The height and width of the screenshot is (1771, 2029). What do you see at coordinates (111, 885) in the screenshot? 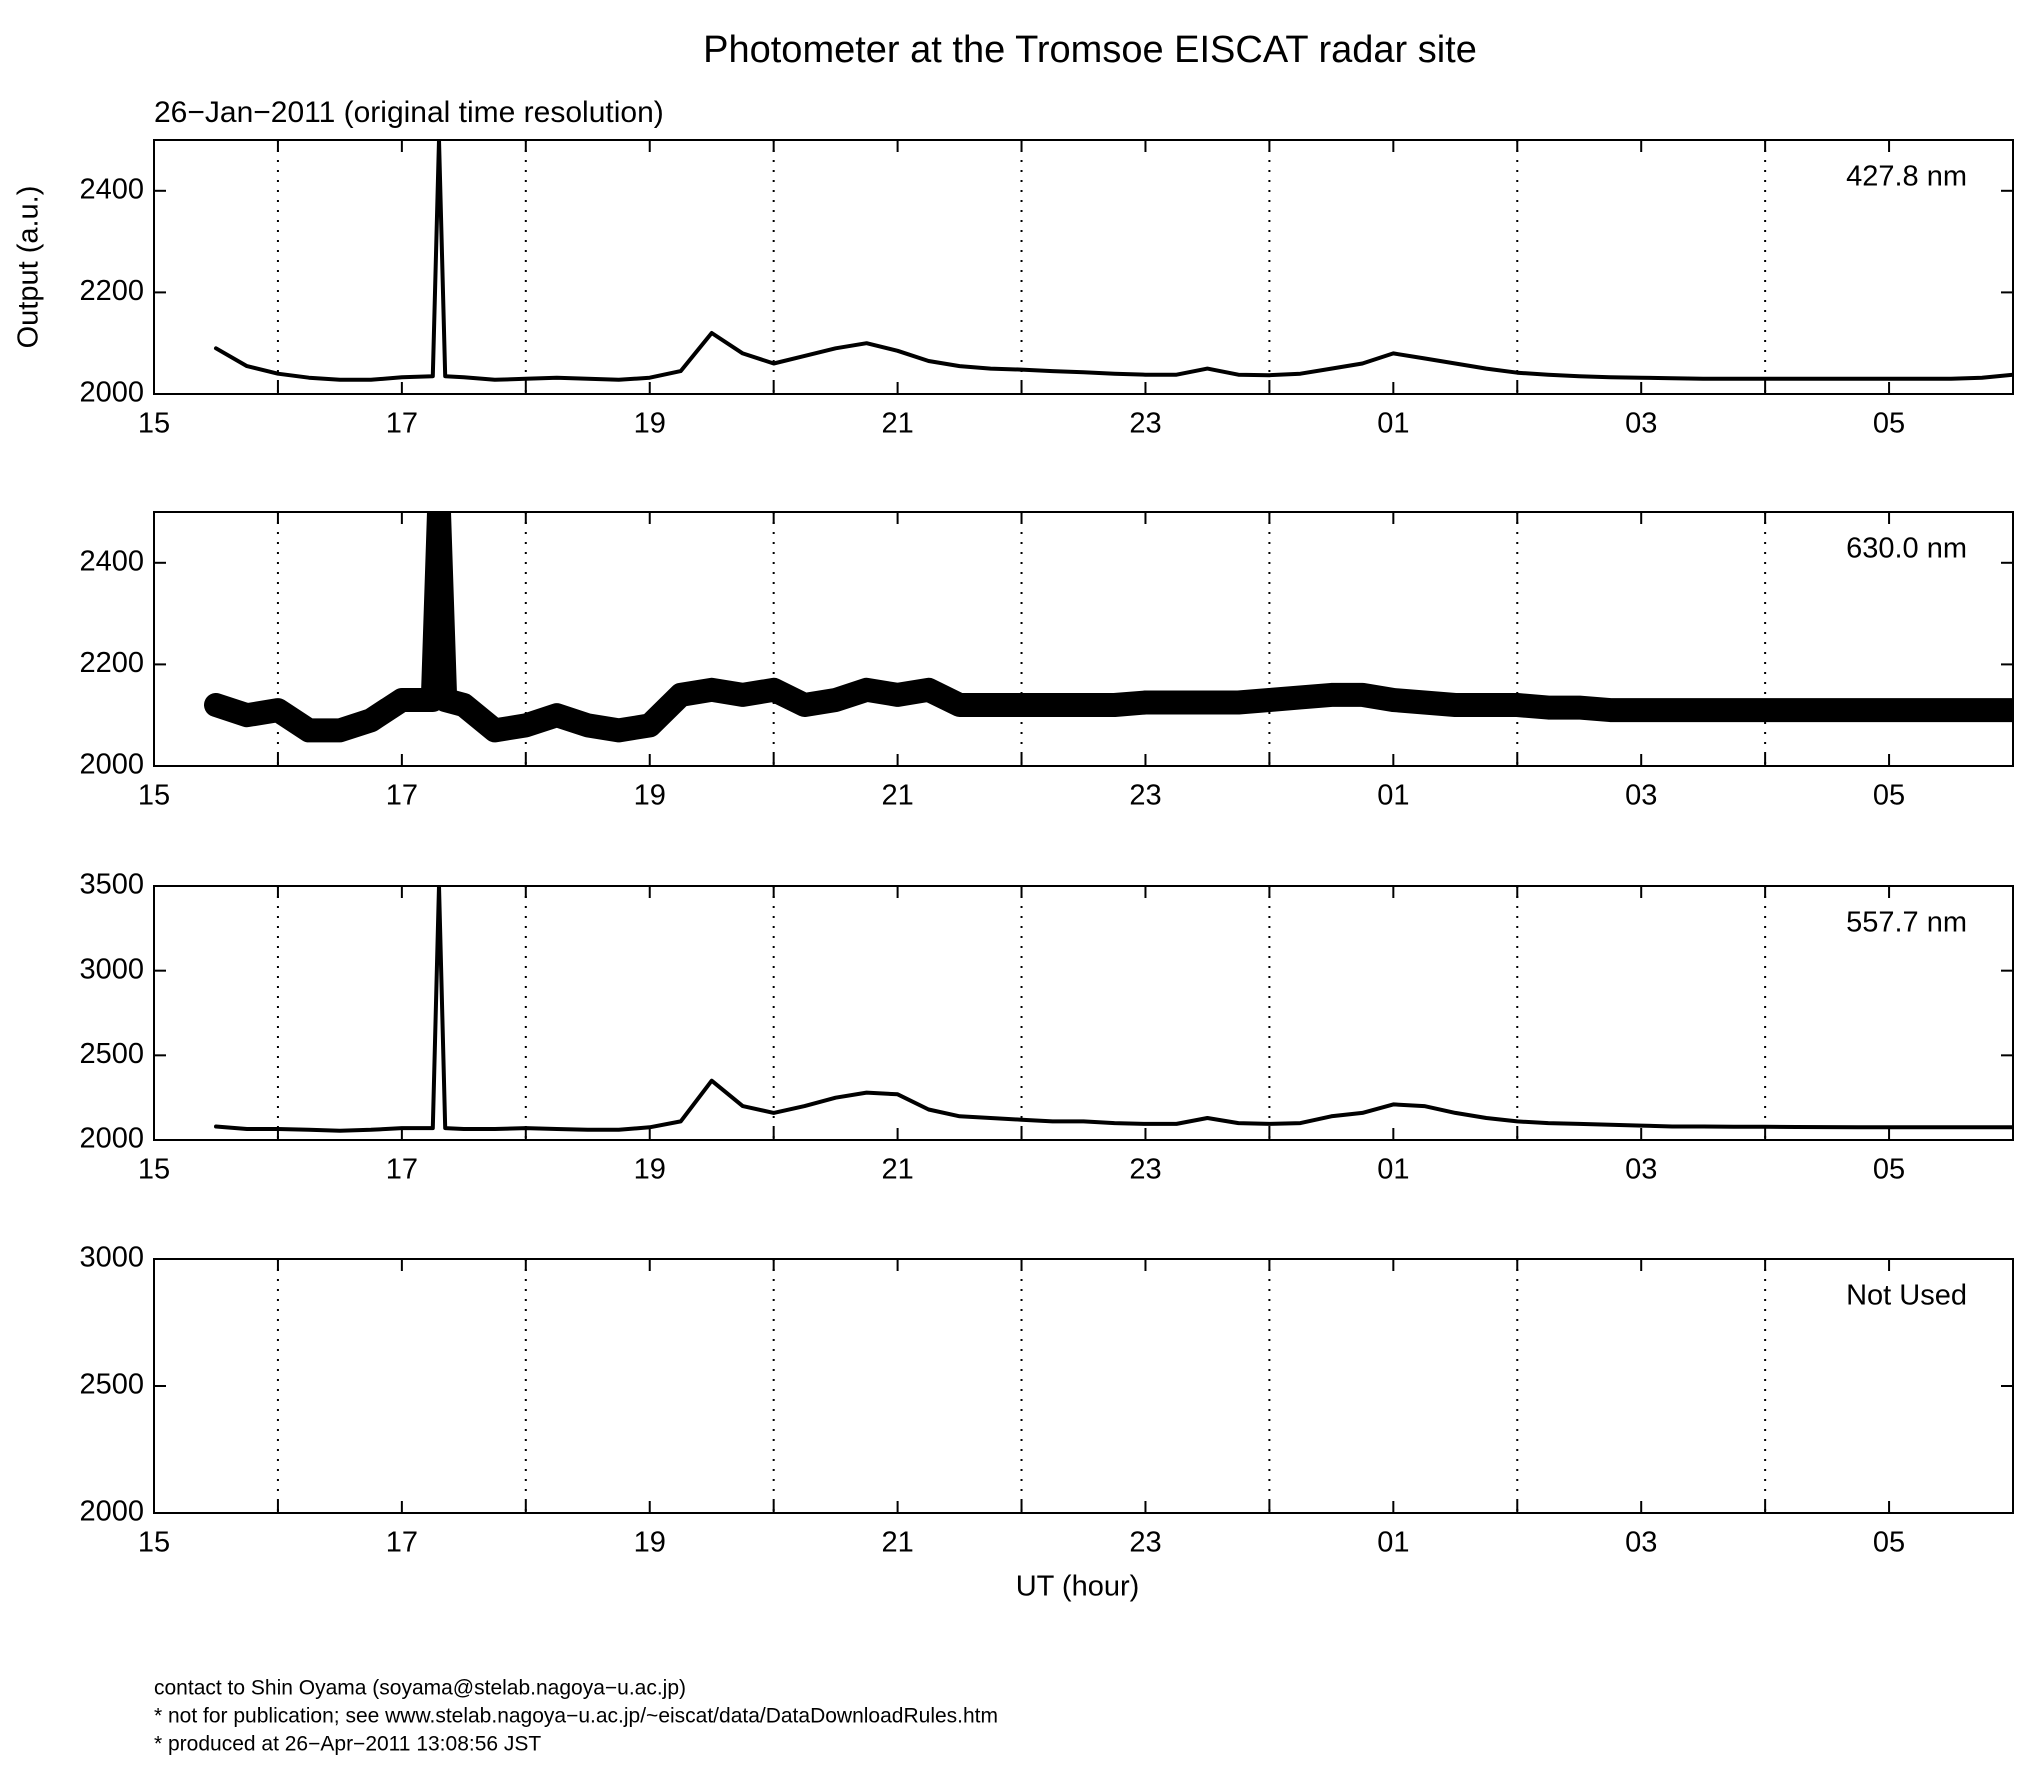
I see `y-tick-label: 3500` at bounding box center [111, 885].